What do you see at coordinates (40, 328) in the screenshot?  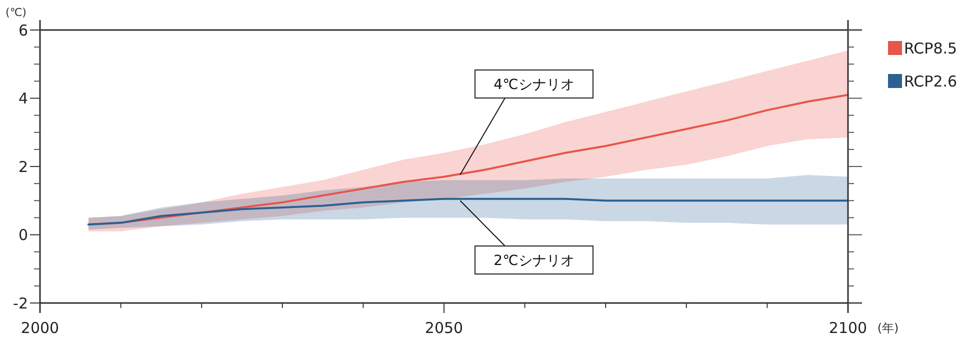 I see `x-tick-label: 2000` at bounding box center [40, 328].